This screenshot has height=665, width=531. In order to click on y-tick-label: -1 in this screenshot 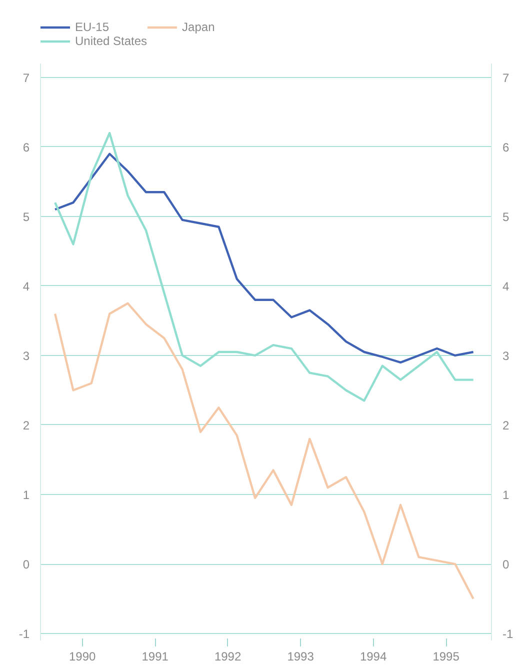, I will do `click(24, 634)`.